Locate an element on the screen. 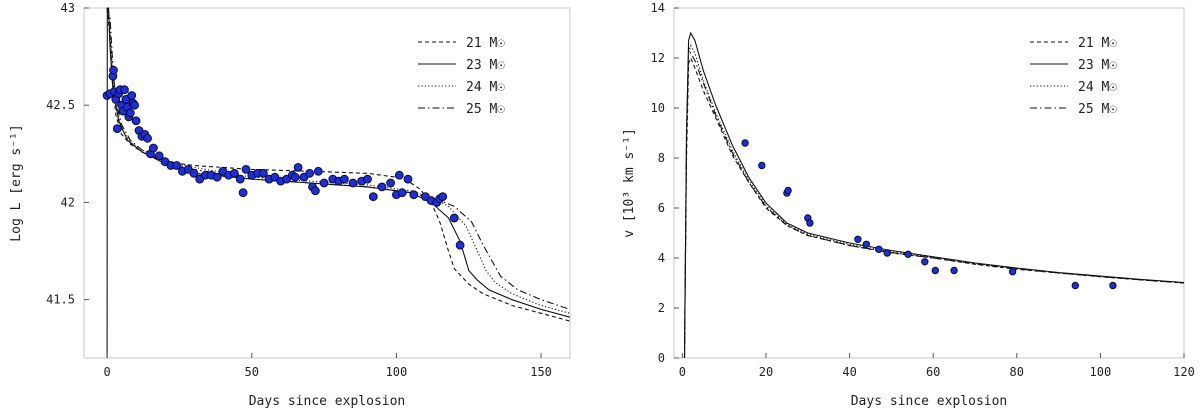 The width and height of the screenshot is (1200, 411). velocity-observed-points is located at coordinates (929, 214).